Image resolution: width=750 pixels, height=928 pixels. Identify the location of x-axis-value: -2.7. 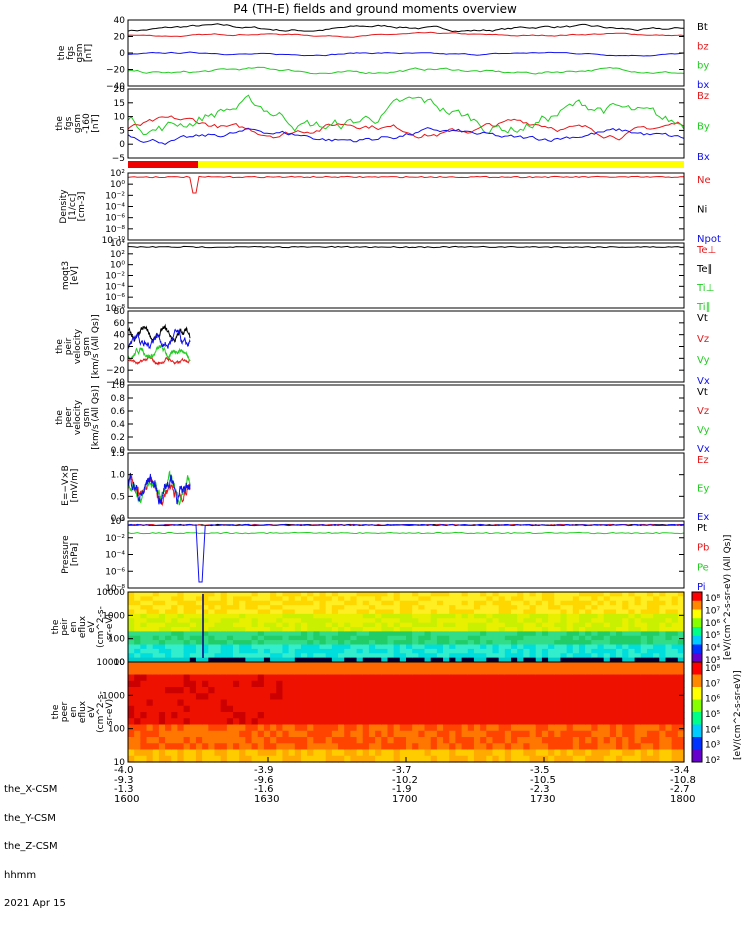
(680, 789).